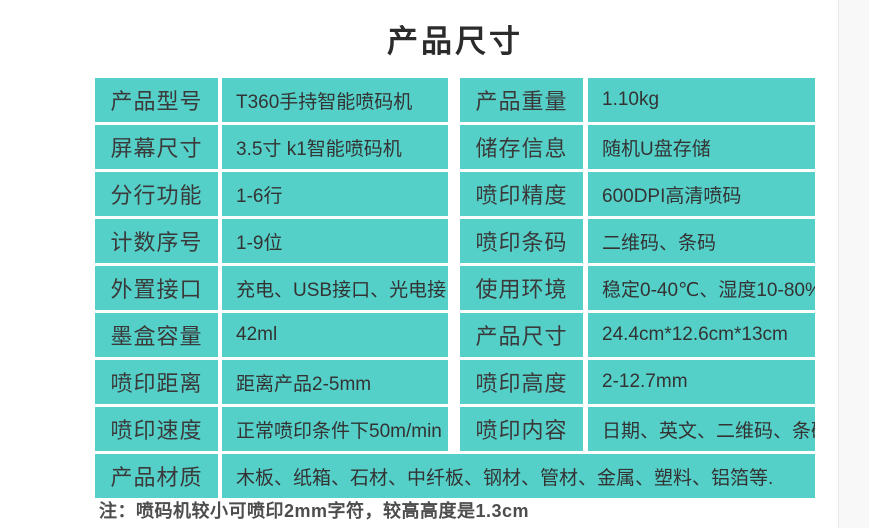 This screenshot has height=528, width=869. I want to click on spec-value: 1-9位, so click(335, 241).